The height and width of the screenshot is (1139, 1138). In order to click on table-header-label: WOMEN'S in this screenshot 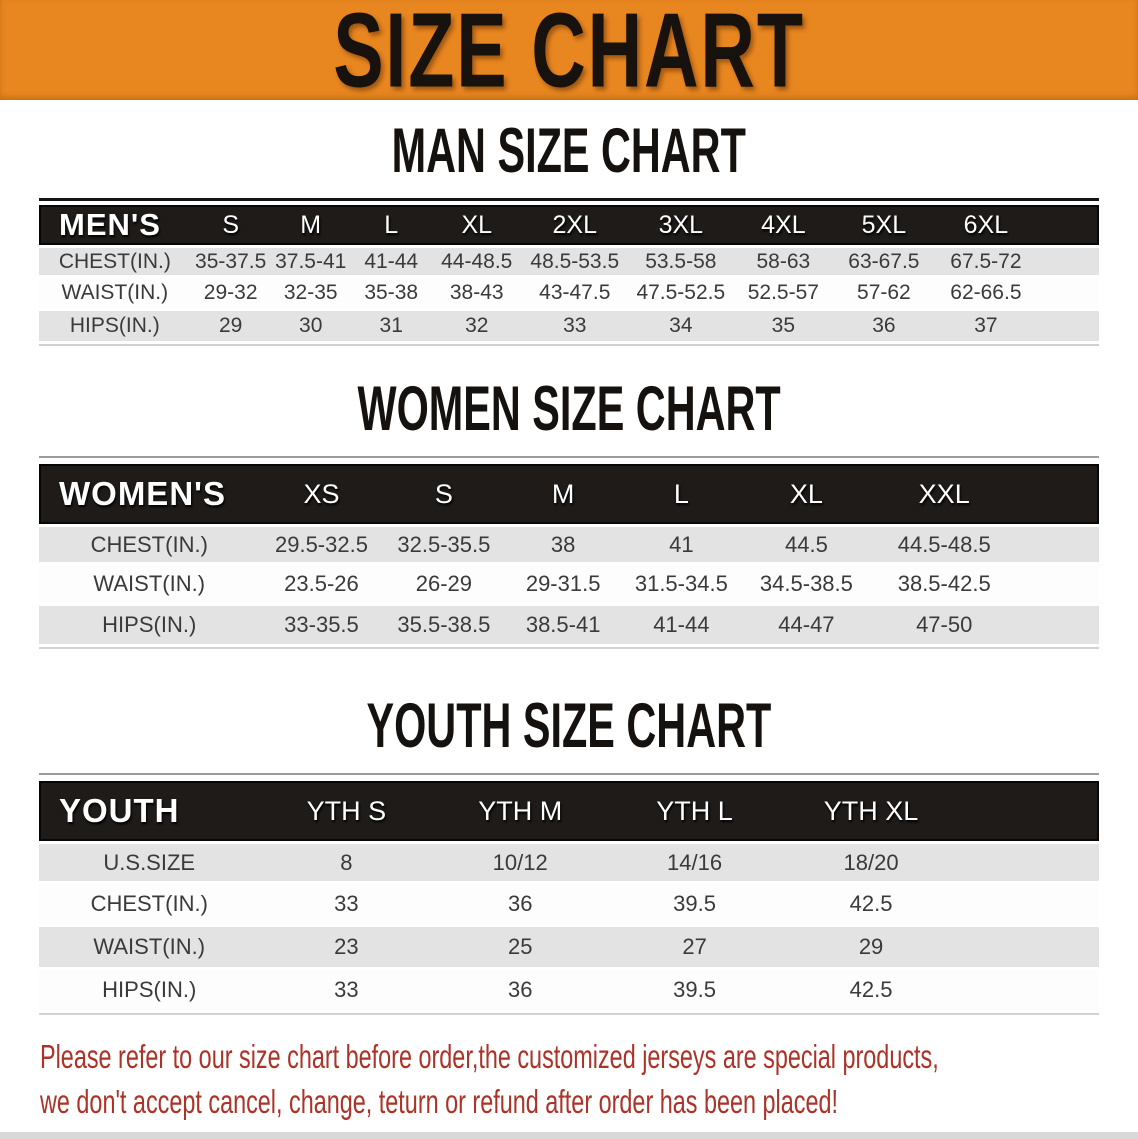, I will do `click(149, 494)`.